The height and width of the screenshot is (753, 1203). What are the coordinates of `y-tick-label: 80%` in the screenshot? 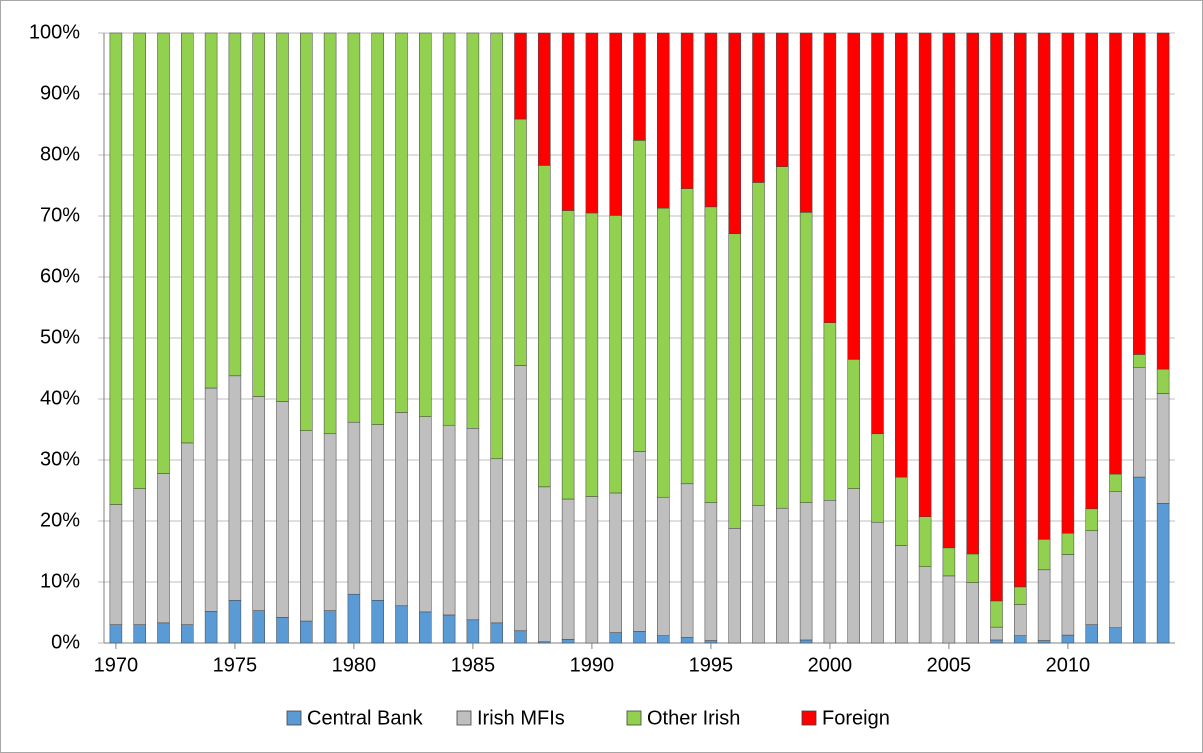 It's located at (60, 154).